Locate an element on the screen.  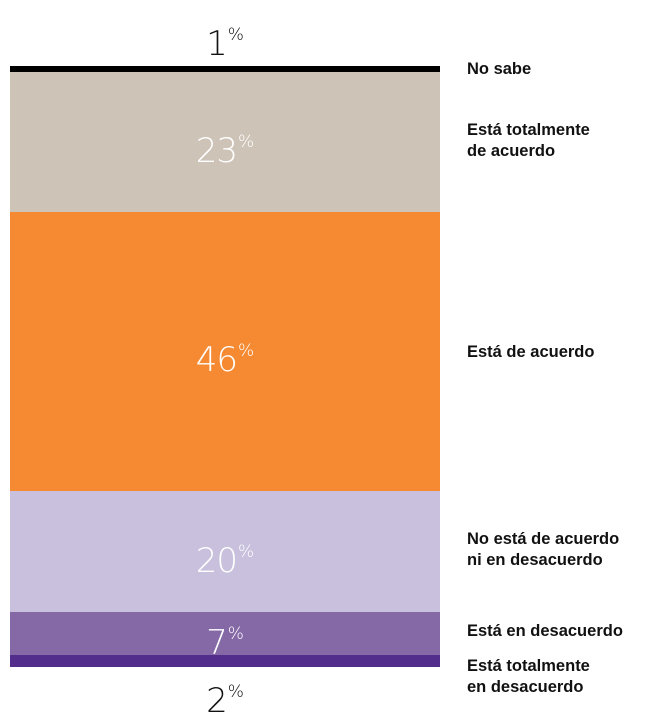
value-number: 1 is located at coordinates (217, 44).